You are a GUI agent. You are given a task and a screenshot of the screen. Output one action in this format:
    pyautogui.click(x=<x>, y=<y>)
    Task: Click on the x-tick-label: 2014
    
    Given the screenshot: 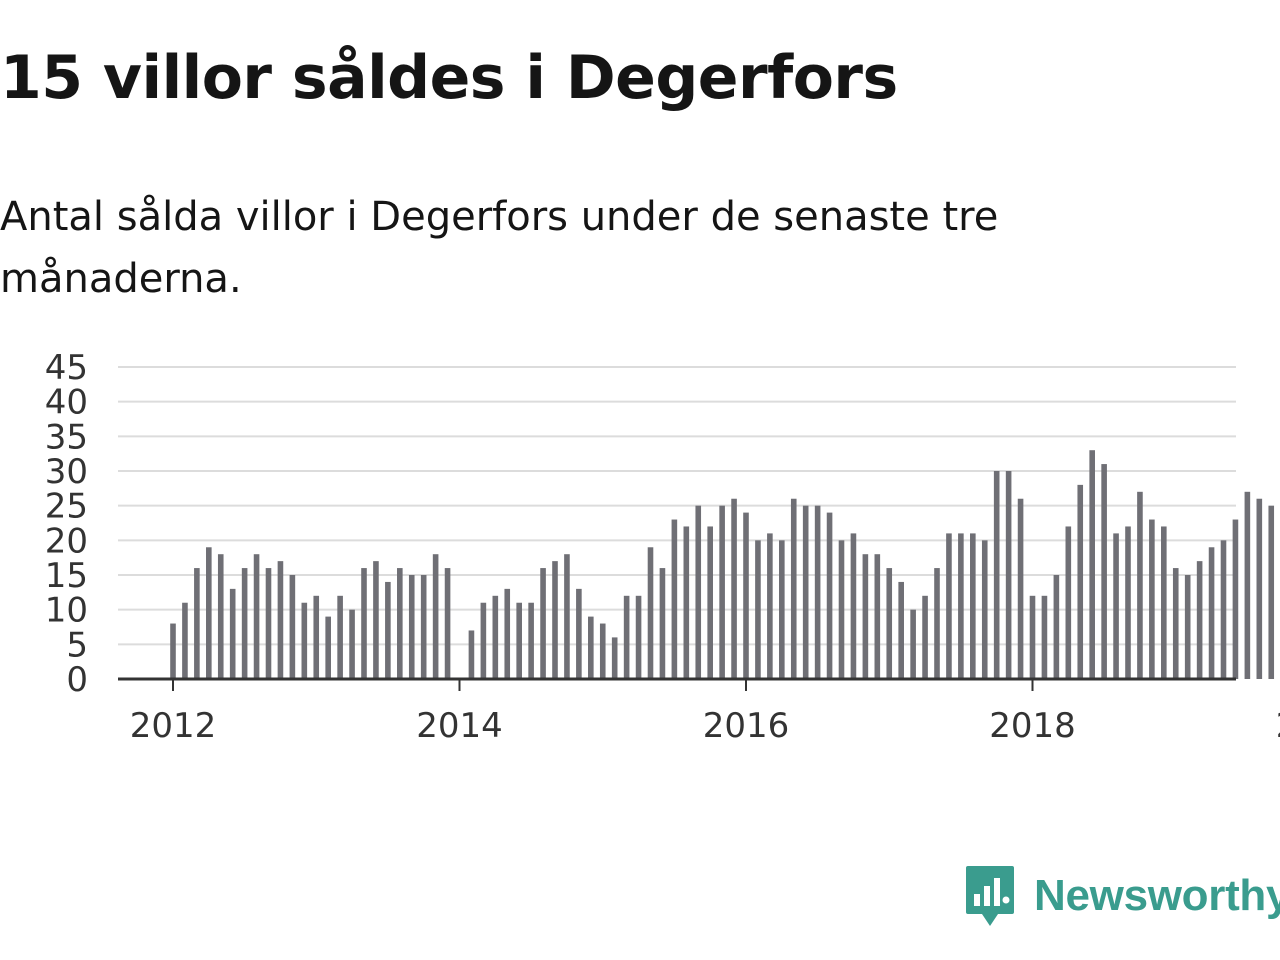 What is the action you would take?
    pyautogui.click(x=459, y=726)
    